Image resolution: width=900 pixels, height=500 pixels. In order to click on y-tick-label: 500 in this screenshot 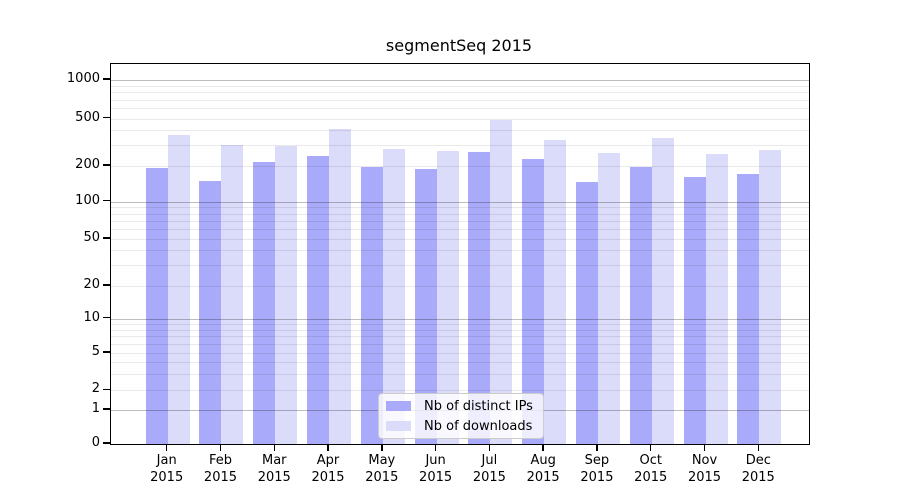, I will do `click(87, 117)`.